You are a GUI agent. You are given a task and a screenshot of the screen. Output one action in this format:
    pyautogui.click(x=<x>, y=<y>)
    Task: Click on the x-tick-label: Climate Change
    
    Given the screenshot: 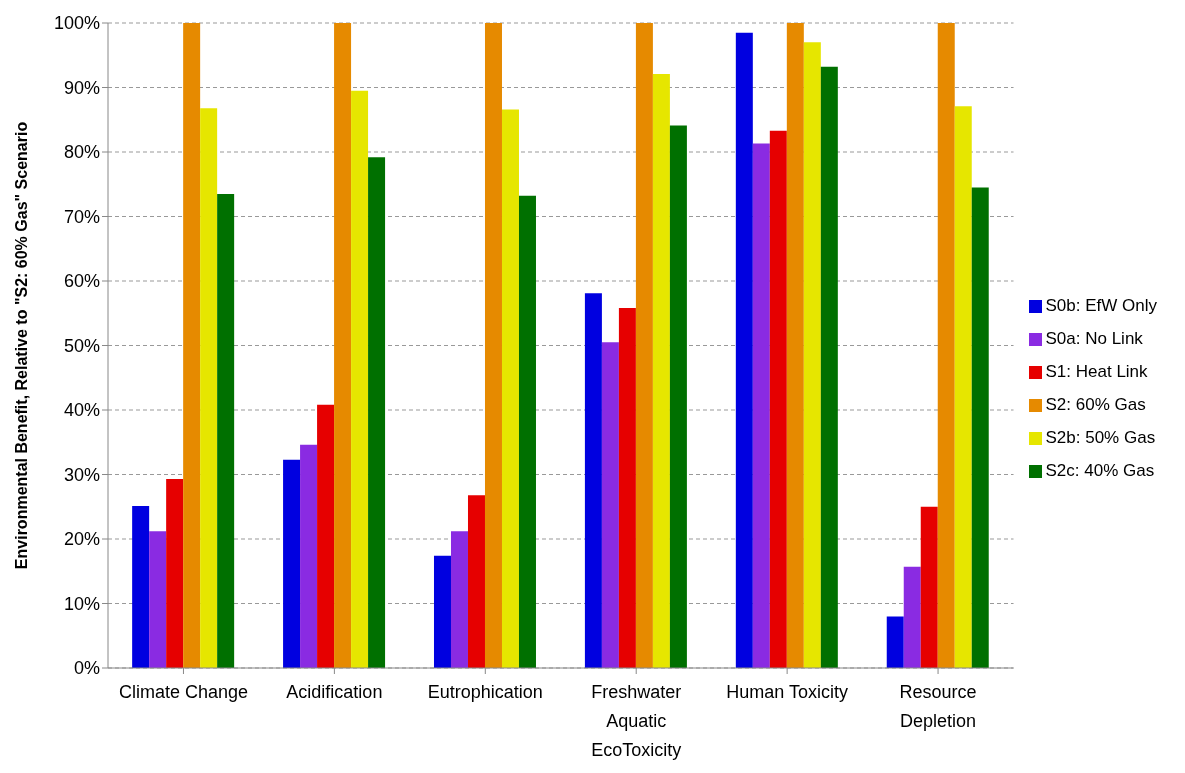 What is the action you would take?
    pyautogui.click(x=183, y=692)
    